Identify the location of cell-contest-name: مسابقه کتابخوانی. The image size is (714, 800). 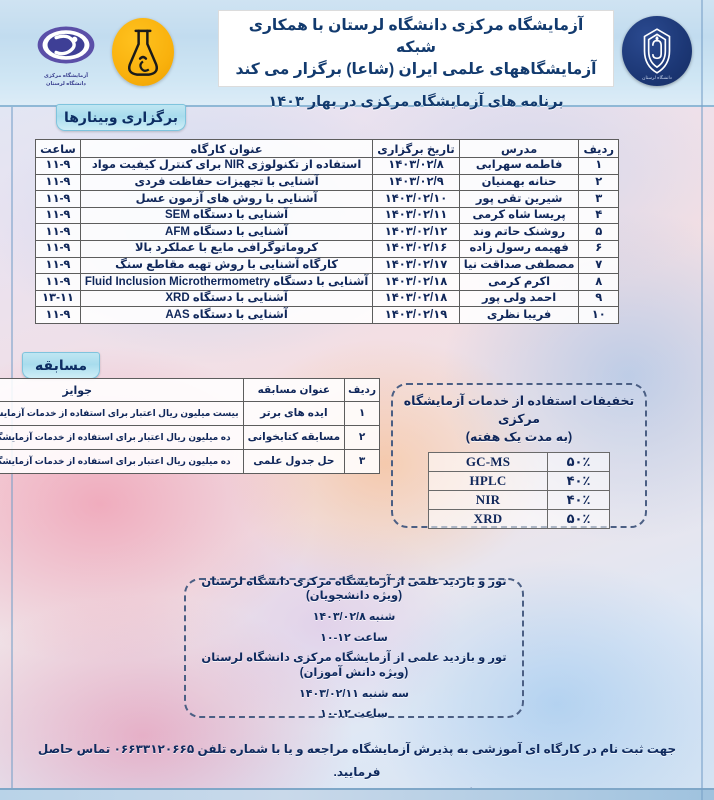
(294, 437).